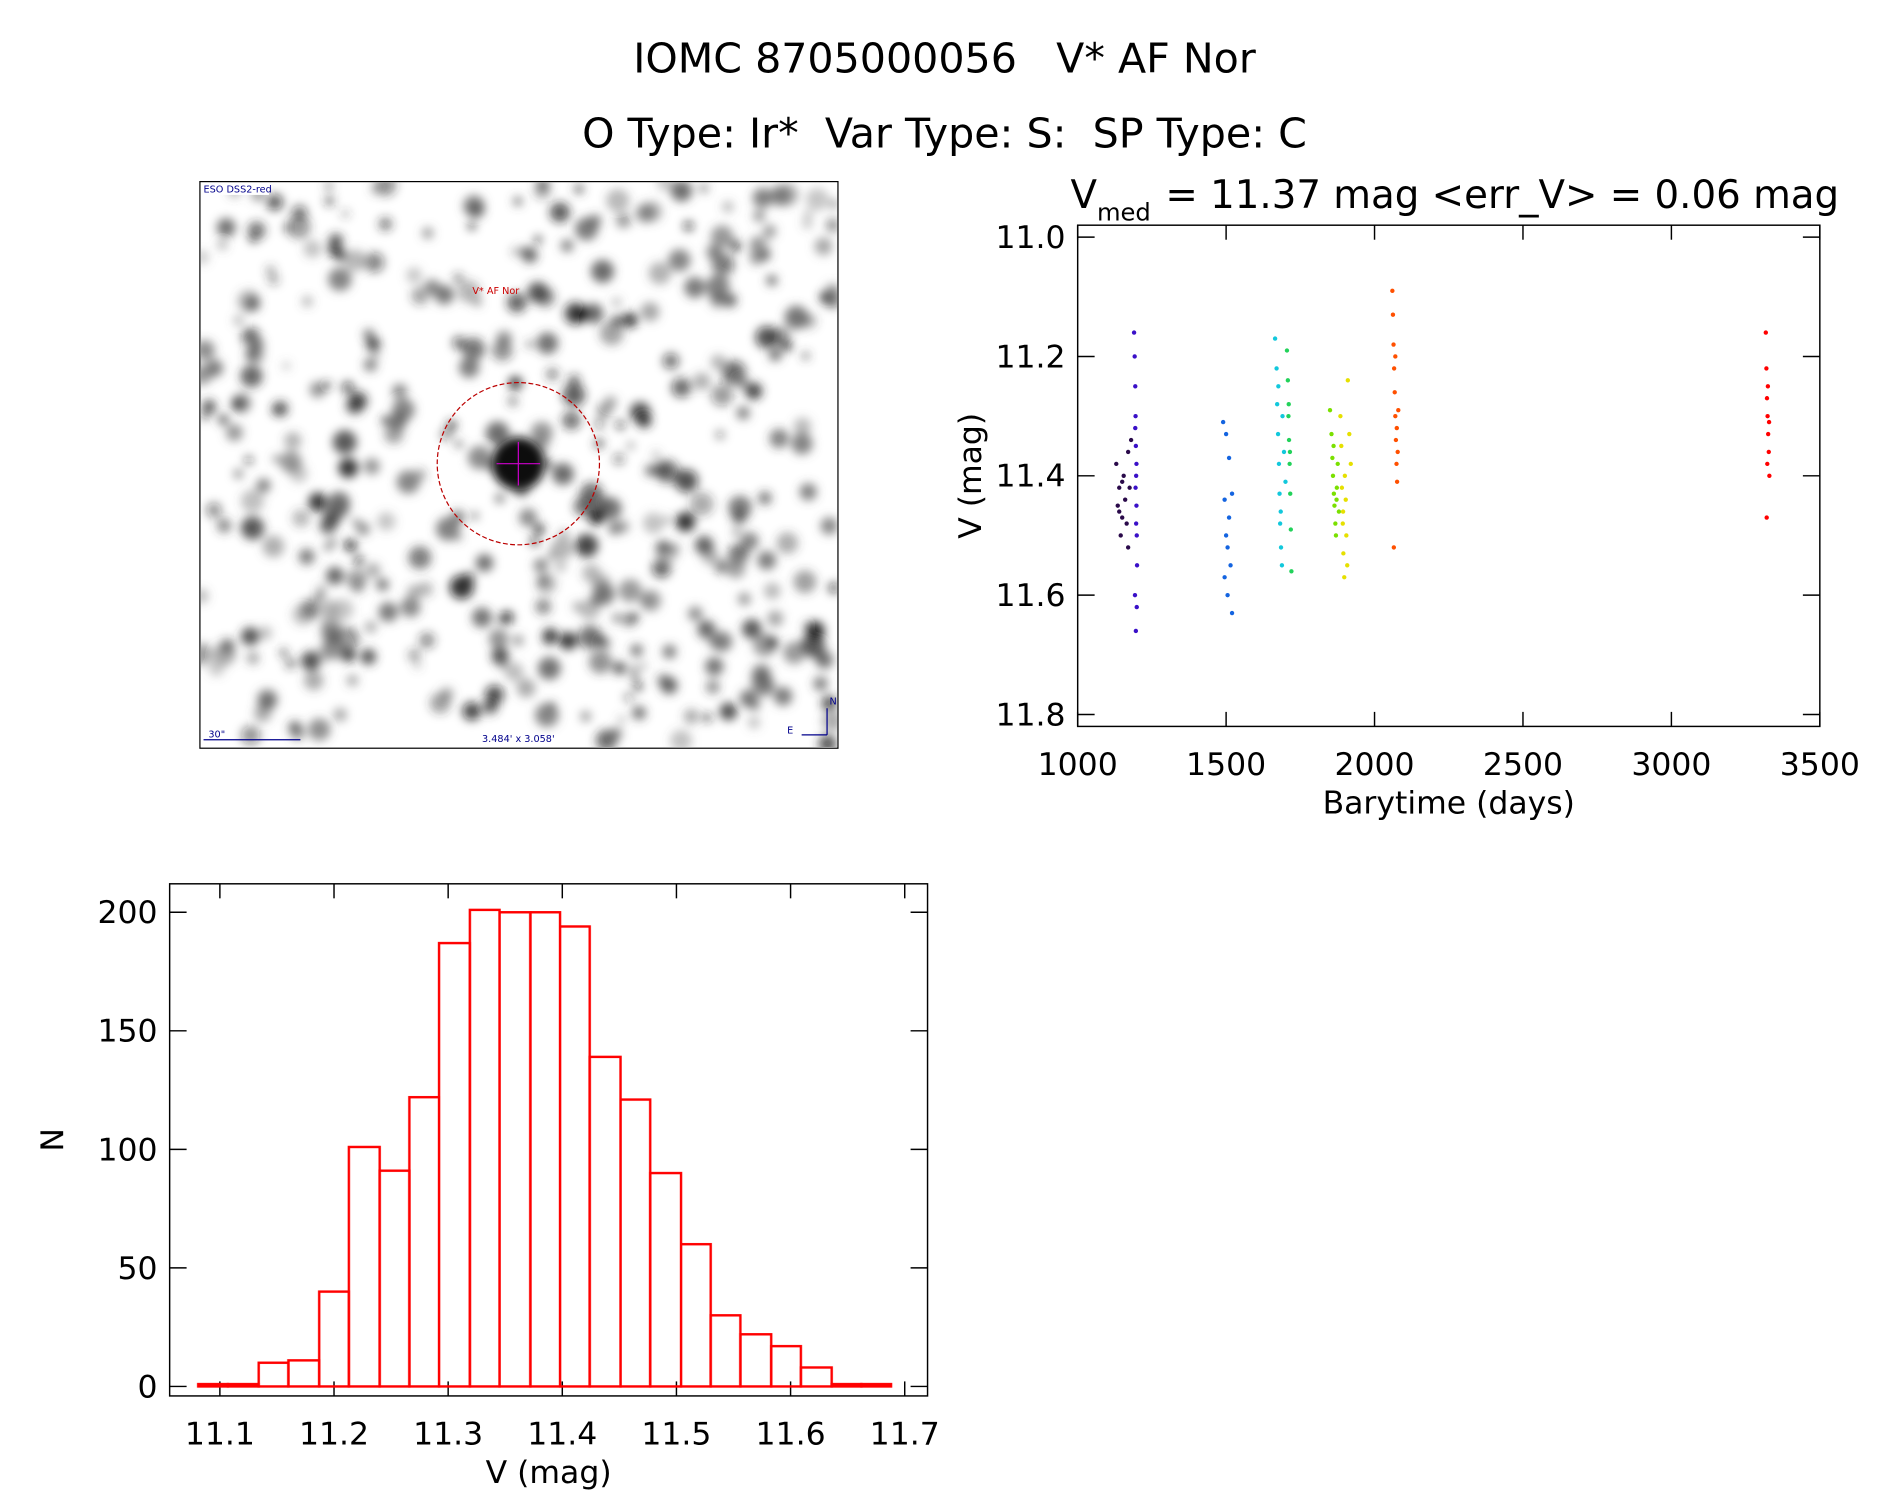  Describe the element at coordinates (127, 913) in the screenshot. I see `y-tick-label: 200` at that location.